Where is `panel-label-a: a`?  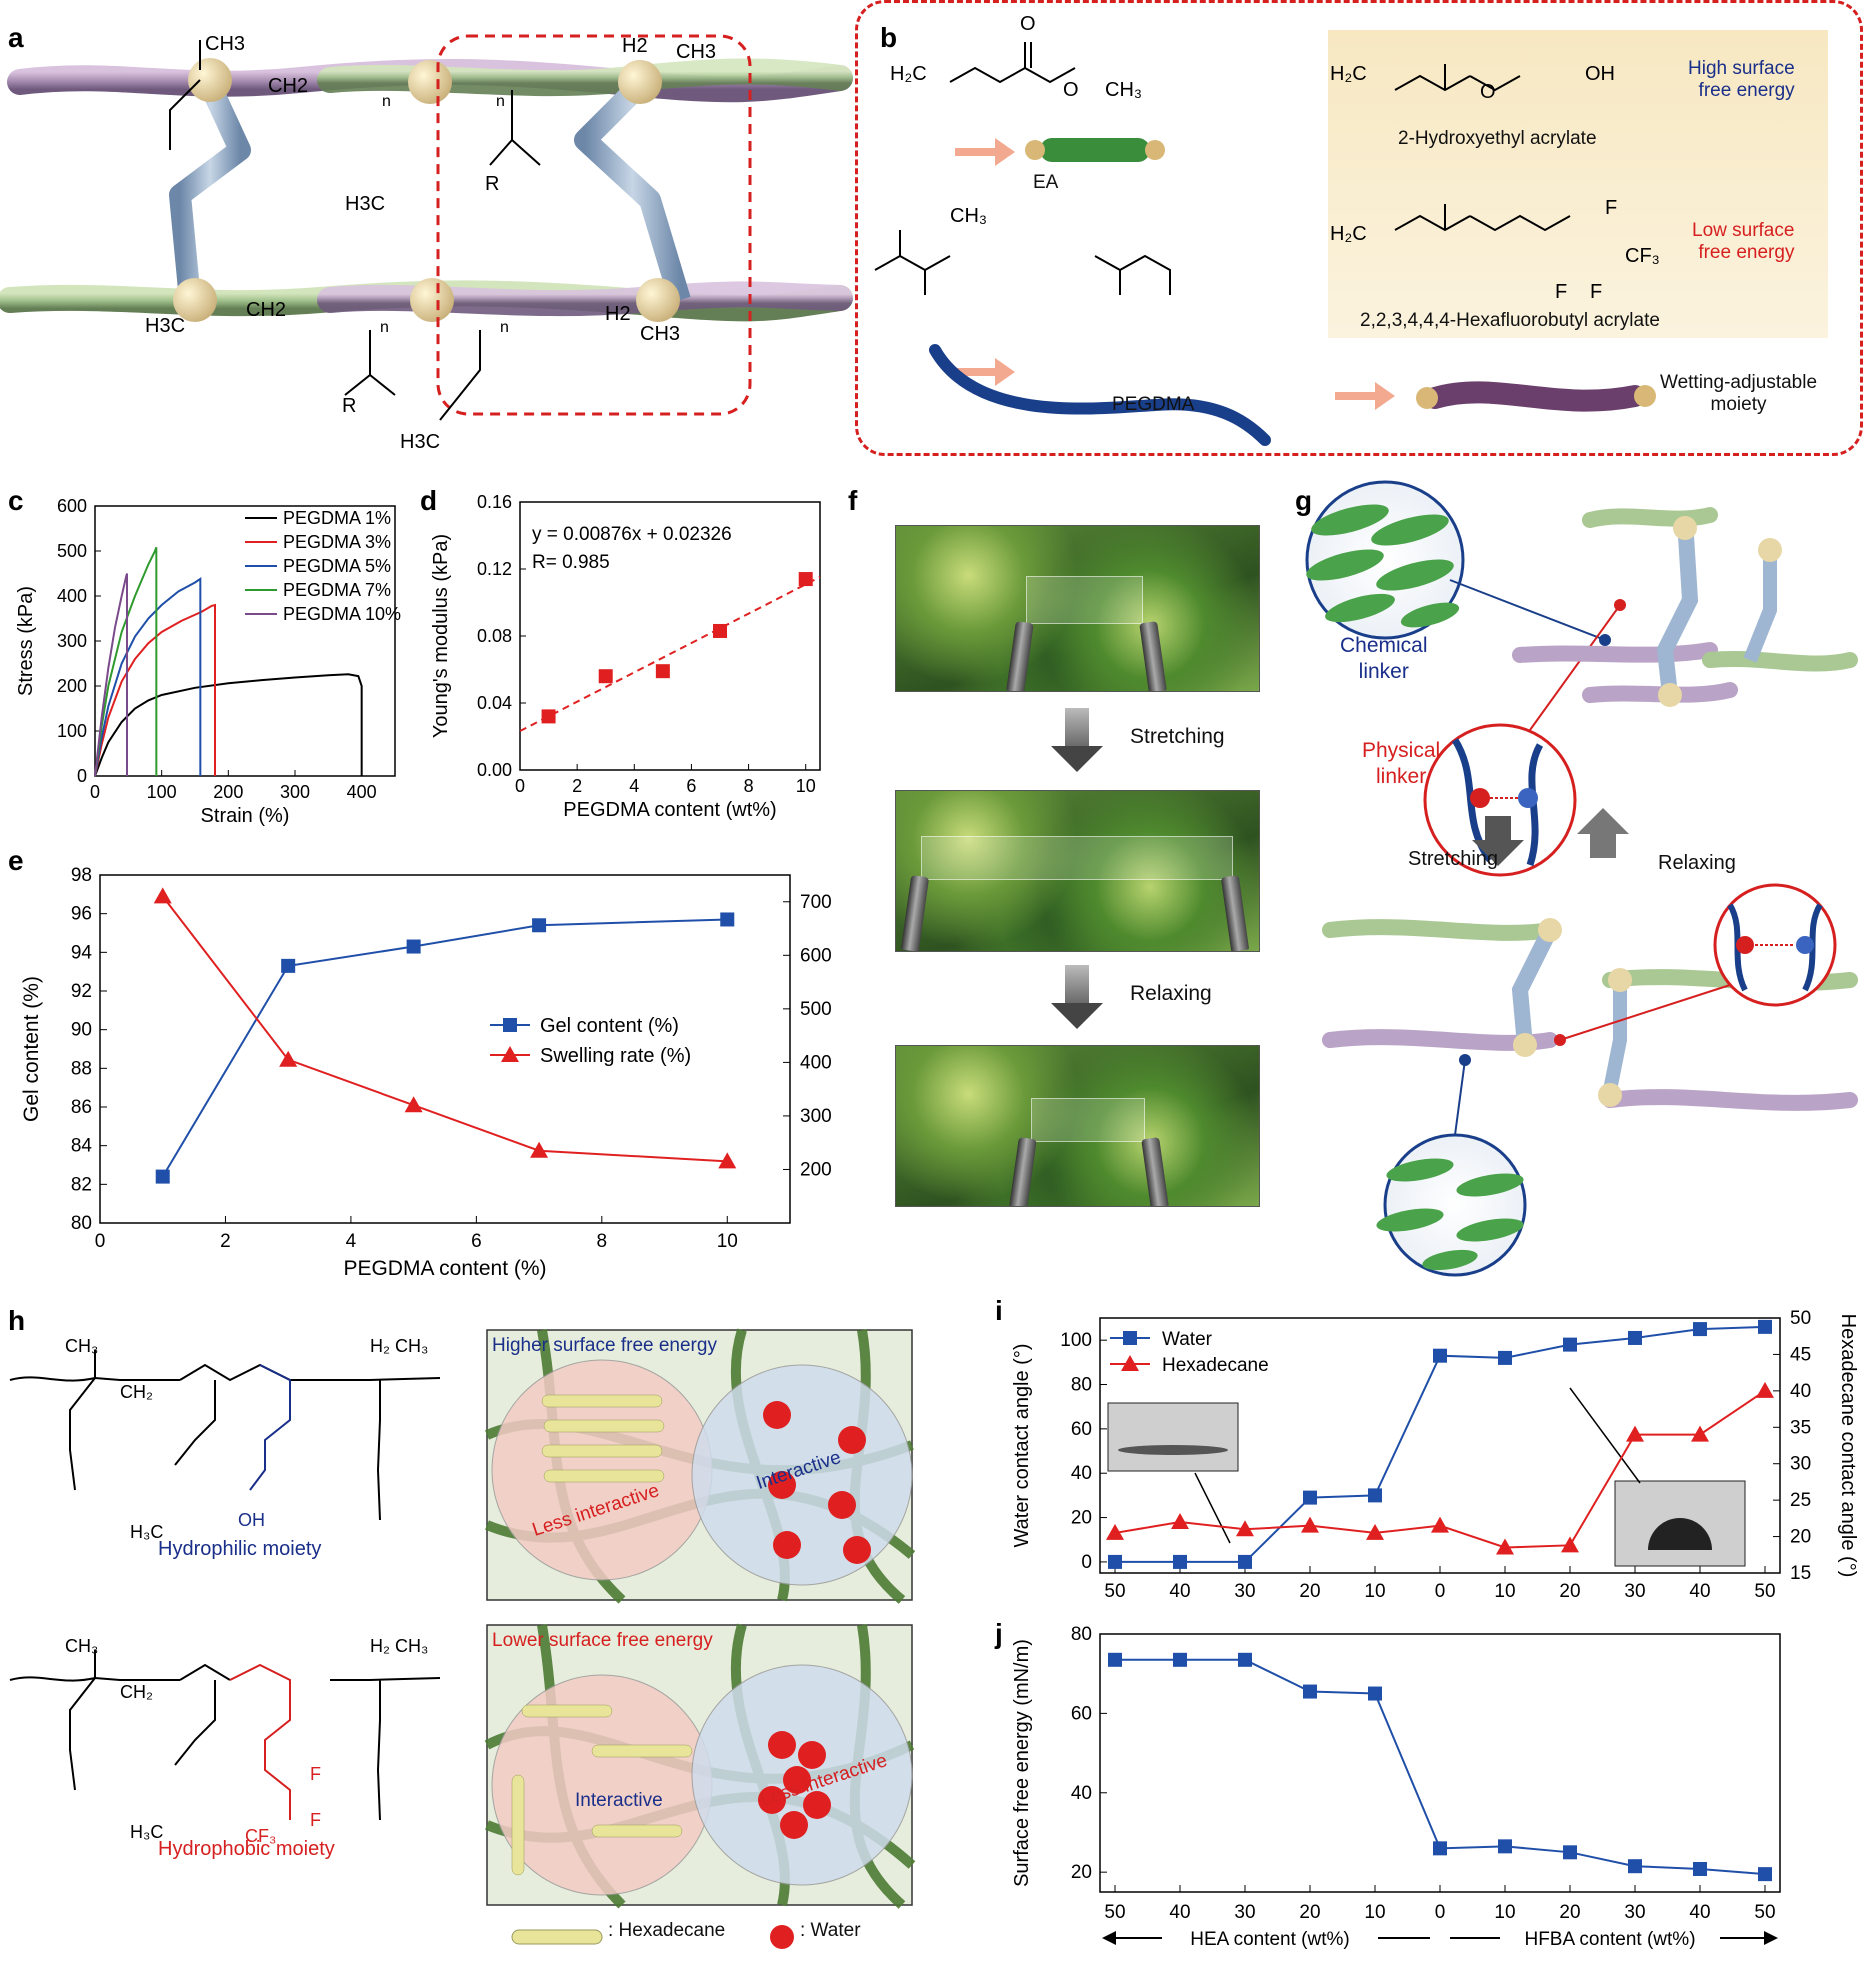 panel-label-a: a is located at coordinates (16, 37).